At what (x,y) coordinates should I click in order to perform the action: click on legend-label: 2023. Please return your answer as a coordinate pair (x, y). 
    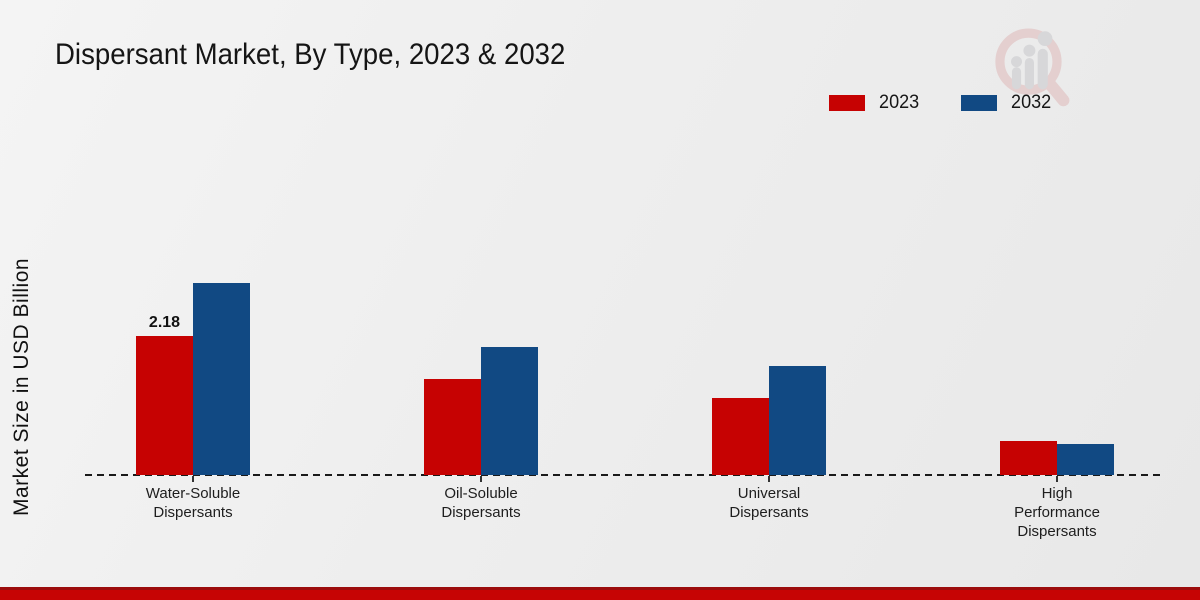
    Looking at the image, I should click on (899, 102).